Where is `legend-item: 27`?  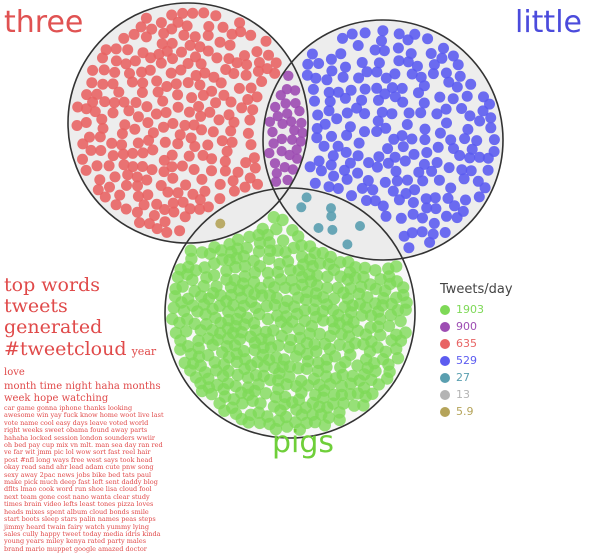 legend-item: 27 is located at coordinates (476, 377).